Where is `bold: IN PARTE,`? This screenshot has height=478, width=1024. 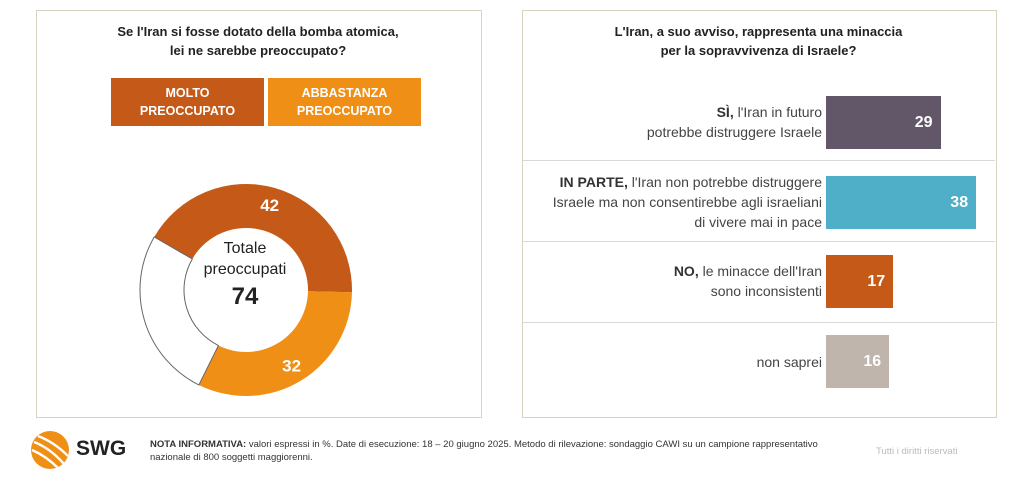
bold: IN PARTE, is located at coordinates (593, 182).